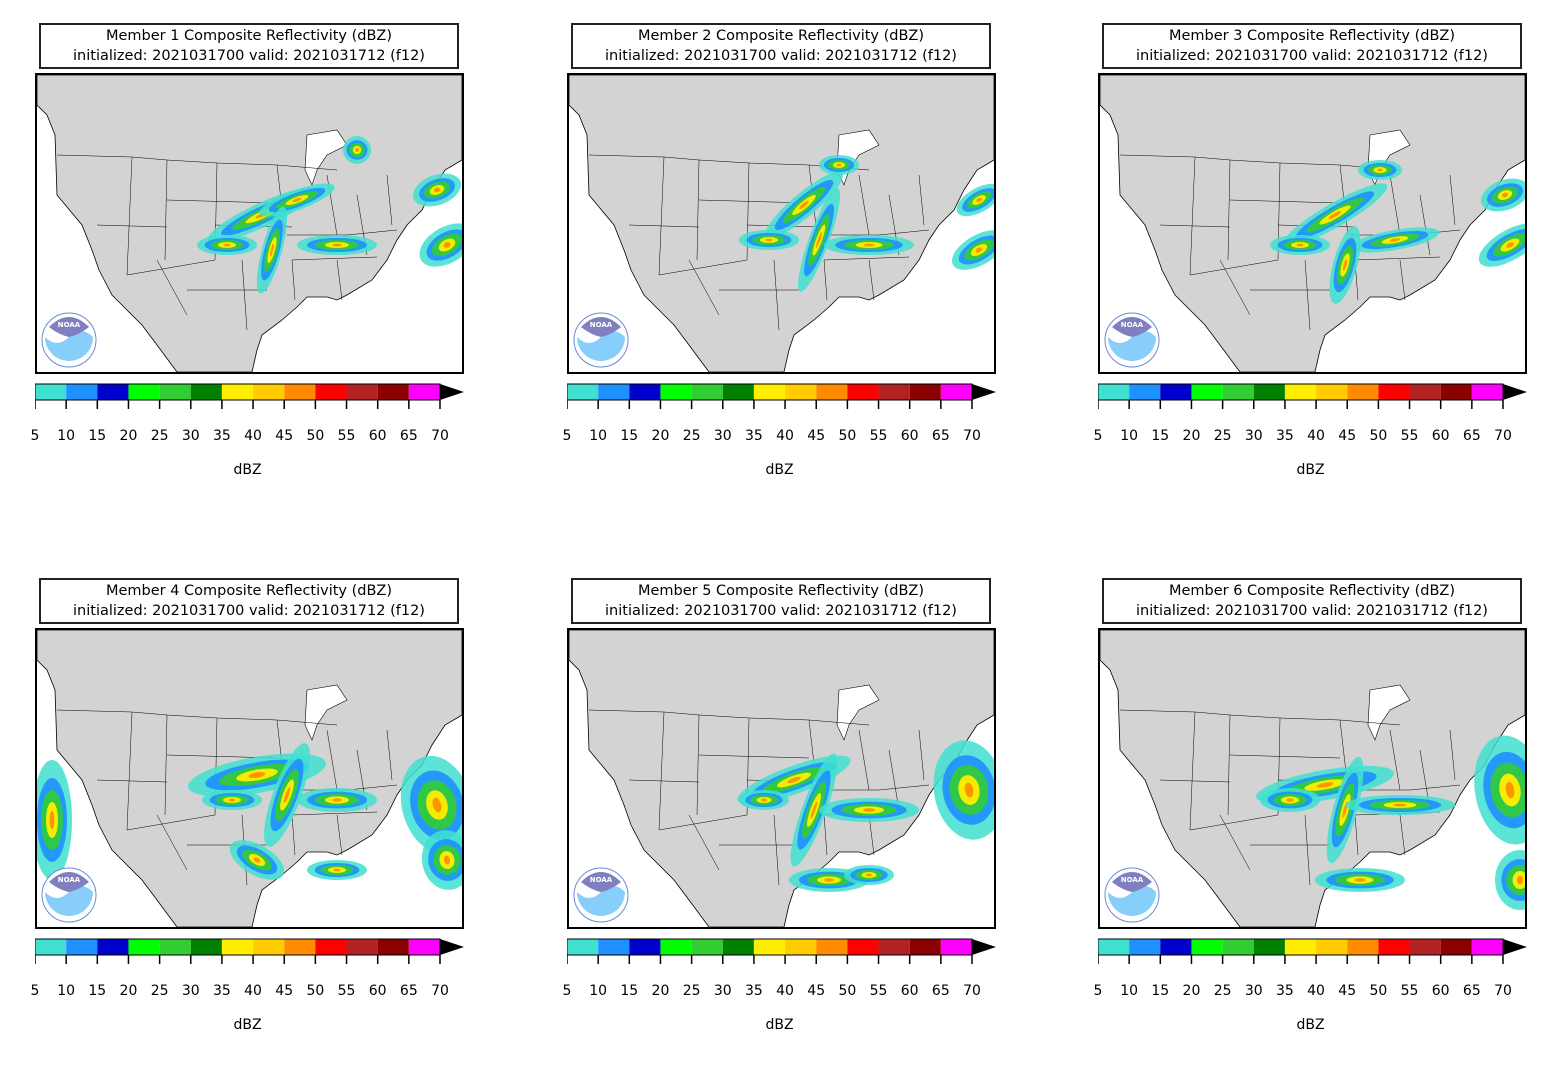 The height and width of the screenshot is (1077, 1556). Describe the element at coordinates (1098, 436) in the screenshot. I see `colorbar-tick-label: 5` at that location.